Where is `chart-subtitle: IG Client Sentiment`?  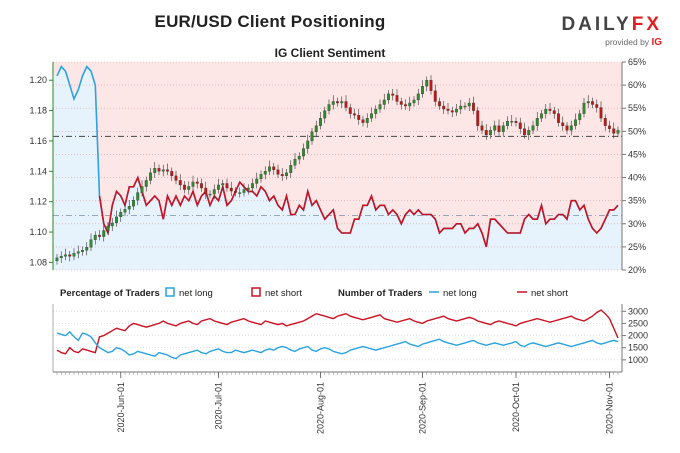 chart-subtitle: IG Client Sentiment is located at coordinates (330, 53).